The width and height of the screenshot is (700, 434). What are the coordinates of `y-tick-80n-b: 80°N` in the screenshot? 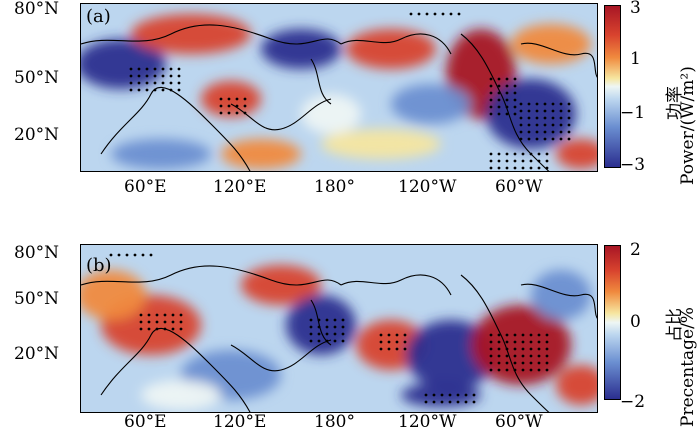 It's located at (37, 253).